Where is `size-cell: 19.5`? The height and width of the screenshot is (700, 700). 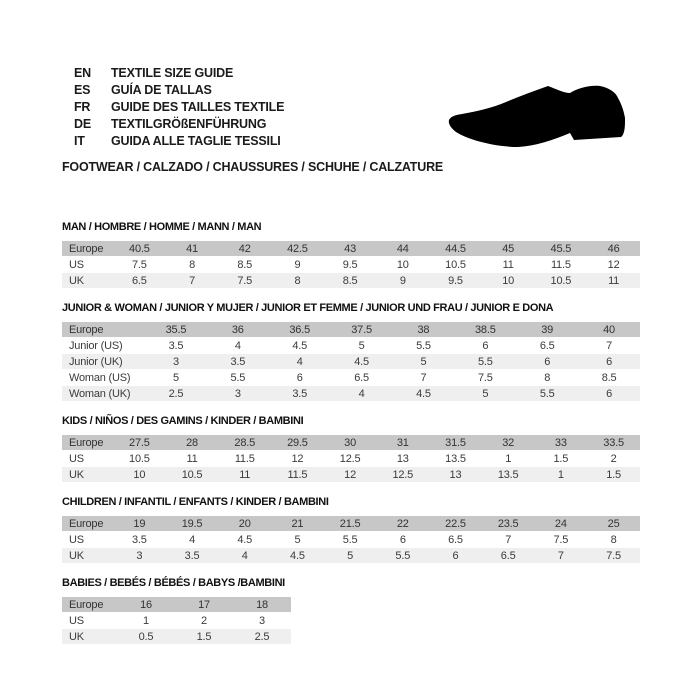
size-cell: 19.5 is located at coordinates (192, 523).